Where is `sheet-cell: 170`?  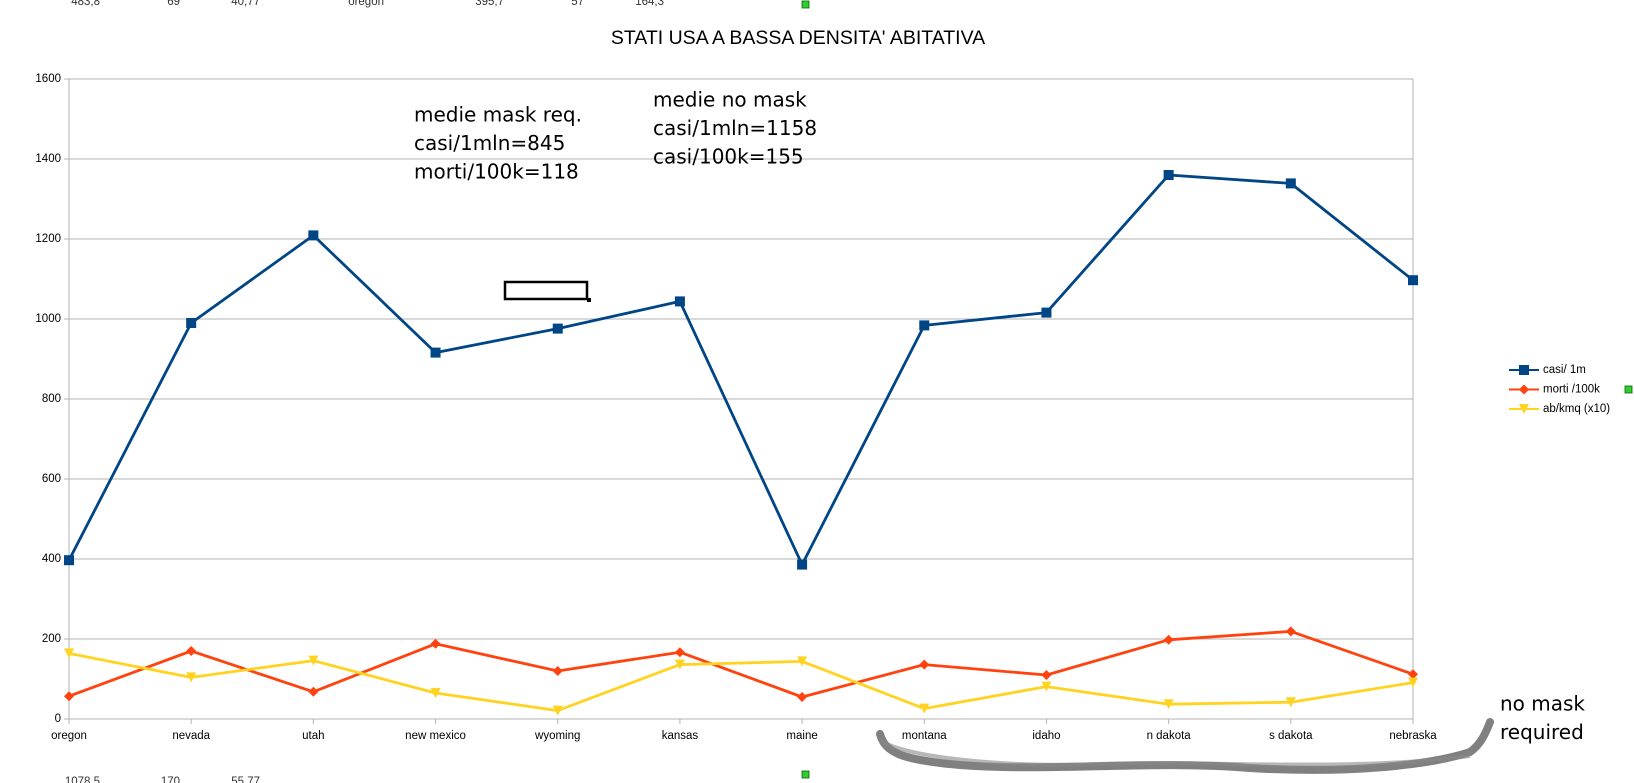
sheet-cell: 170 is located at coordinates (170, 779).